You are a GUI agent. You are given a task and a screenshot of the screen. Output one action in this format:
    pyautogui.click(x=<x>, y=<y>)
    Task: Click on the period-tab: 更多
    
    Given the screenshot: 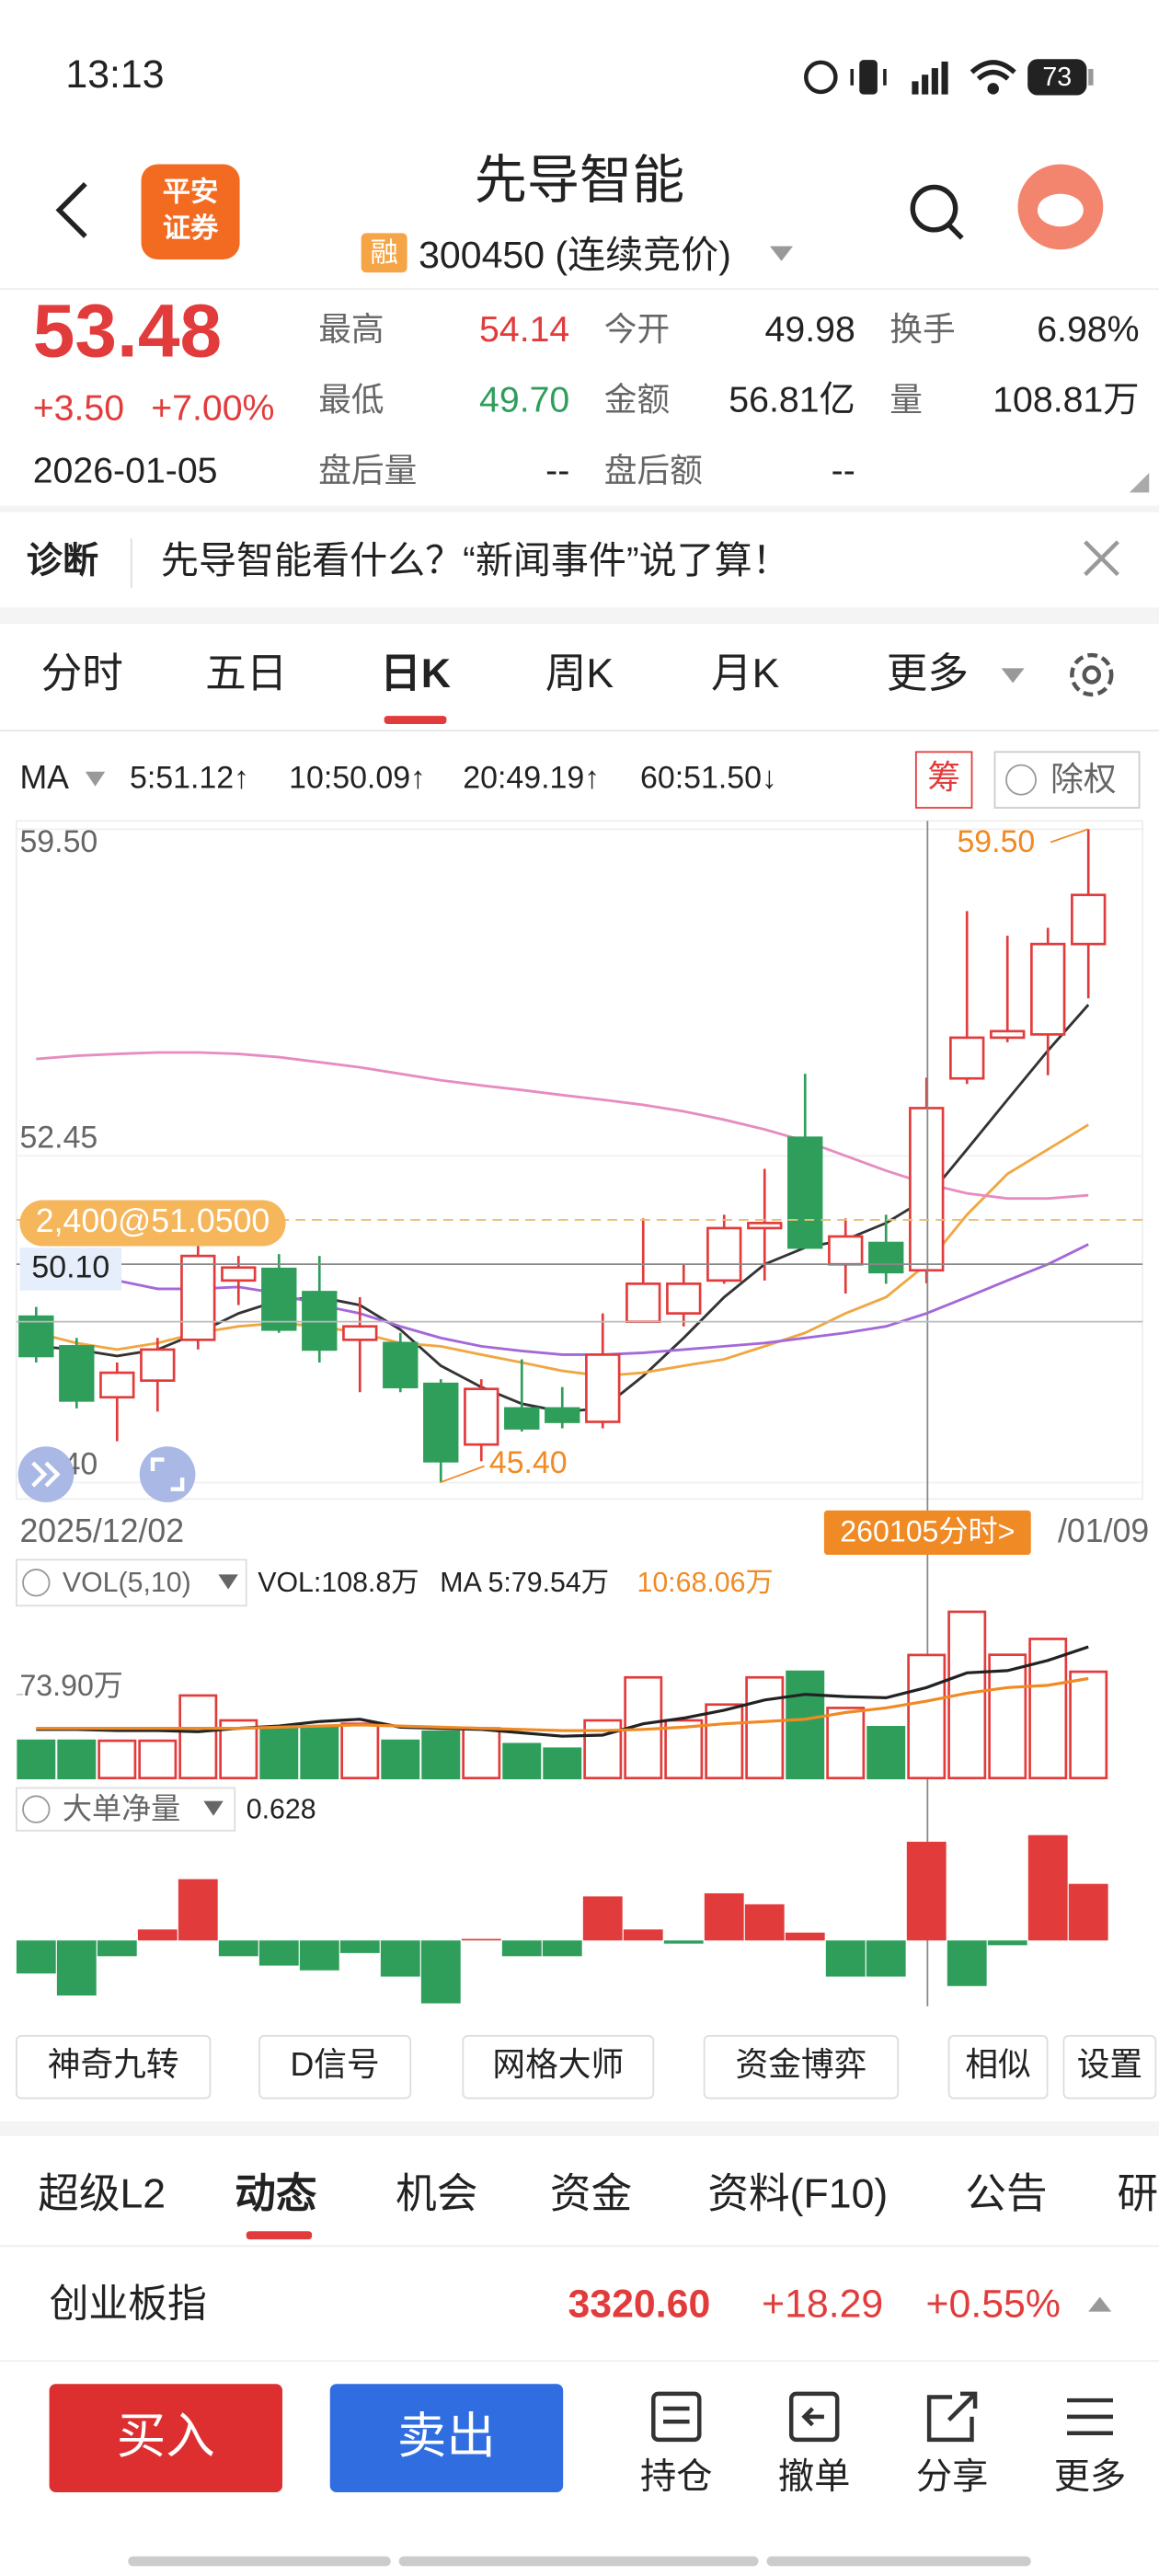 What is the action you would take?
    pyautogui.click(x=928, y=673)
    